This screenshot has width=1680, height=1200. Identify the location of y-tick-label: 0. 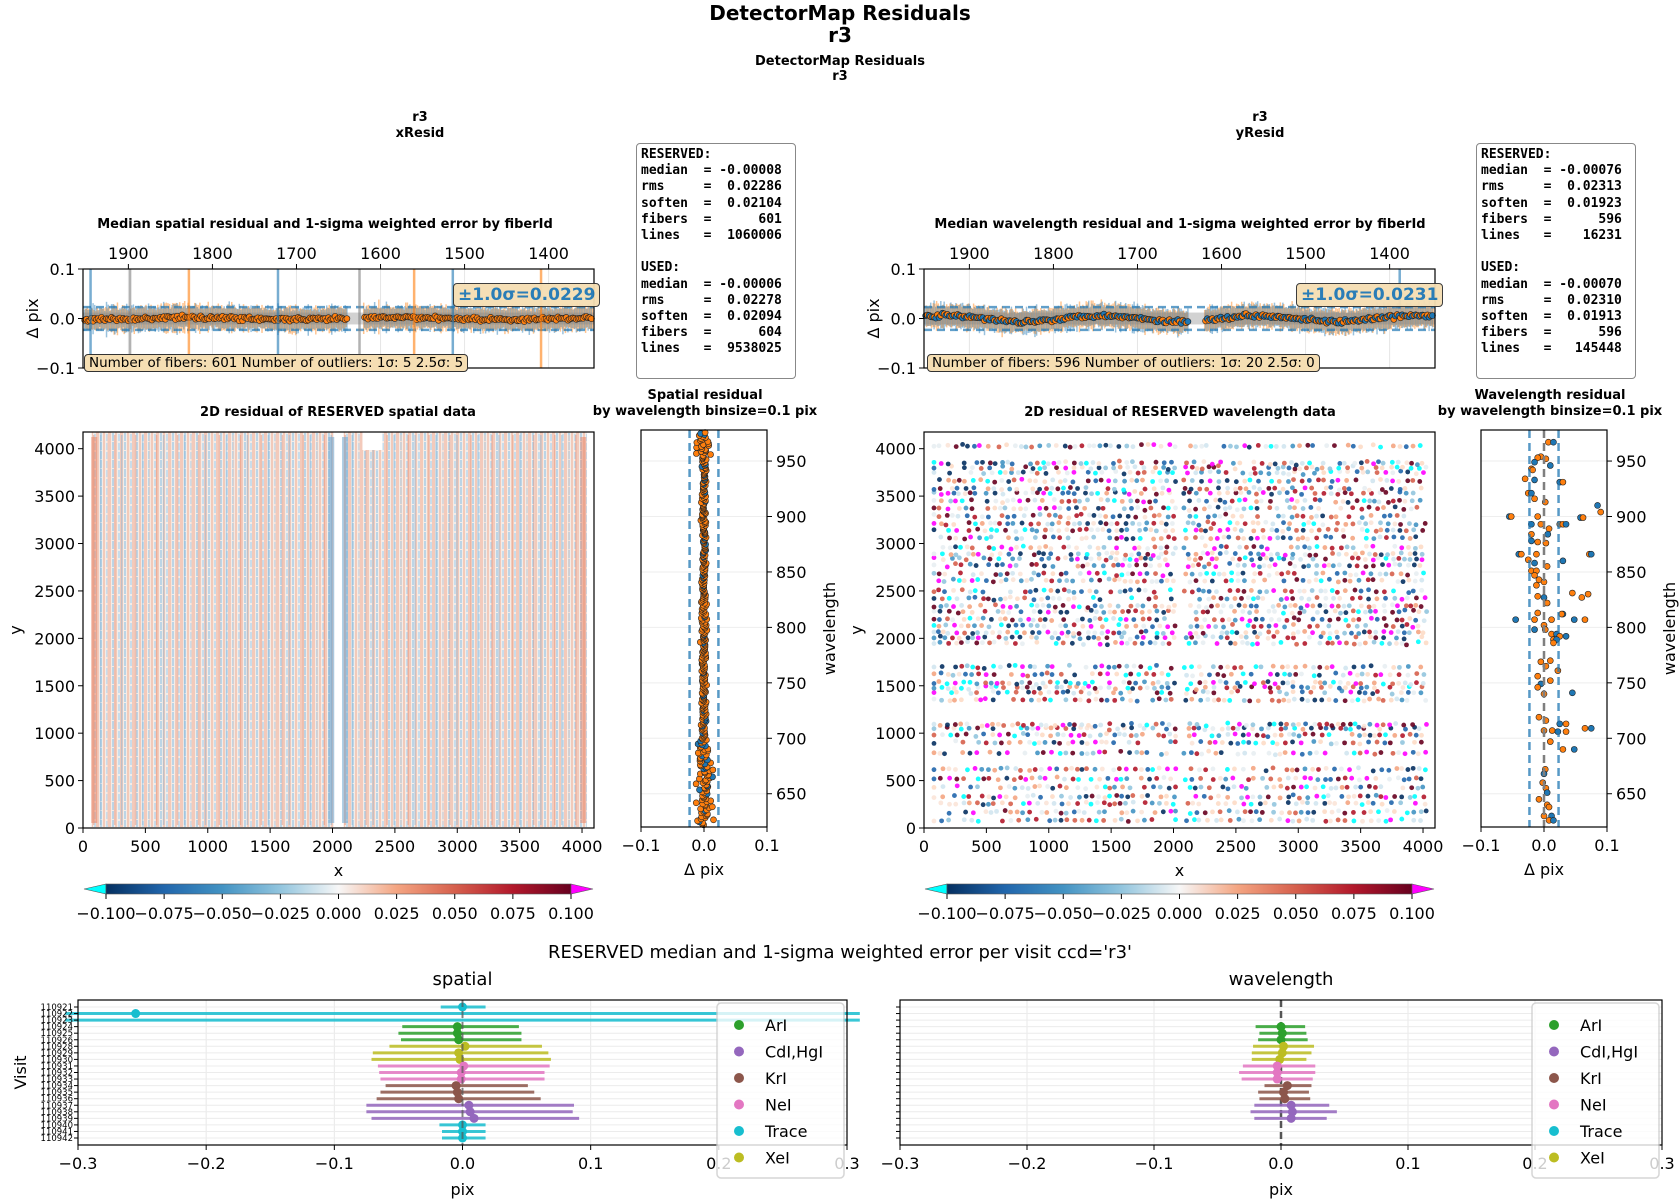
(70, 828).